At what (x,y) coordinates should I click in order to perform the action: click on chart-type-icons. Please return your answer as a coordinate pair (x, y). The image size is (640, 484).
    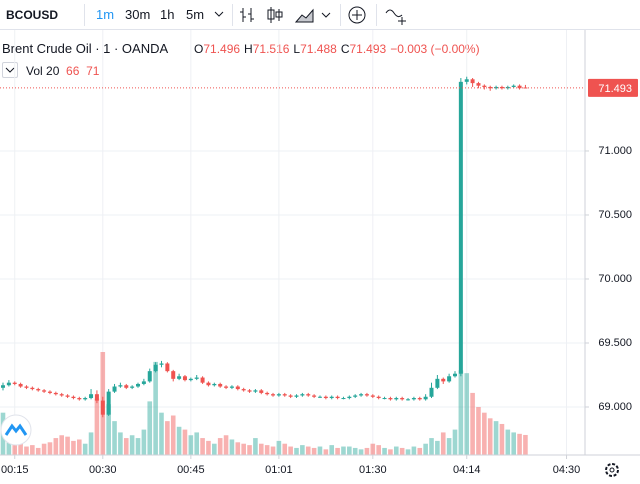
    Looking at the image, I should click on (303, 15).